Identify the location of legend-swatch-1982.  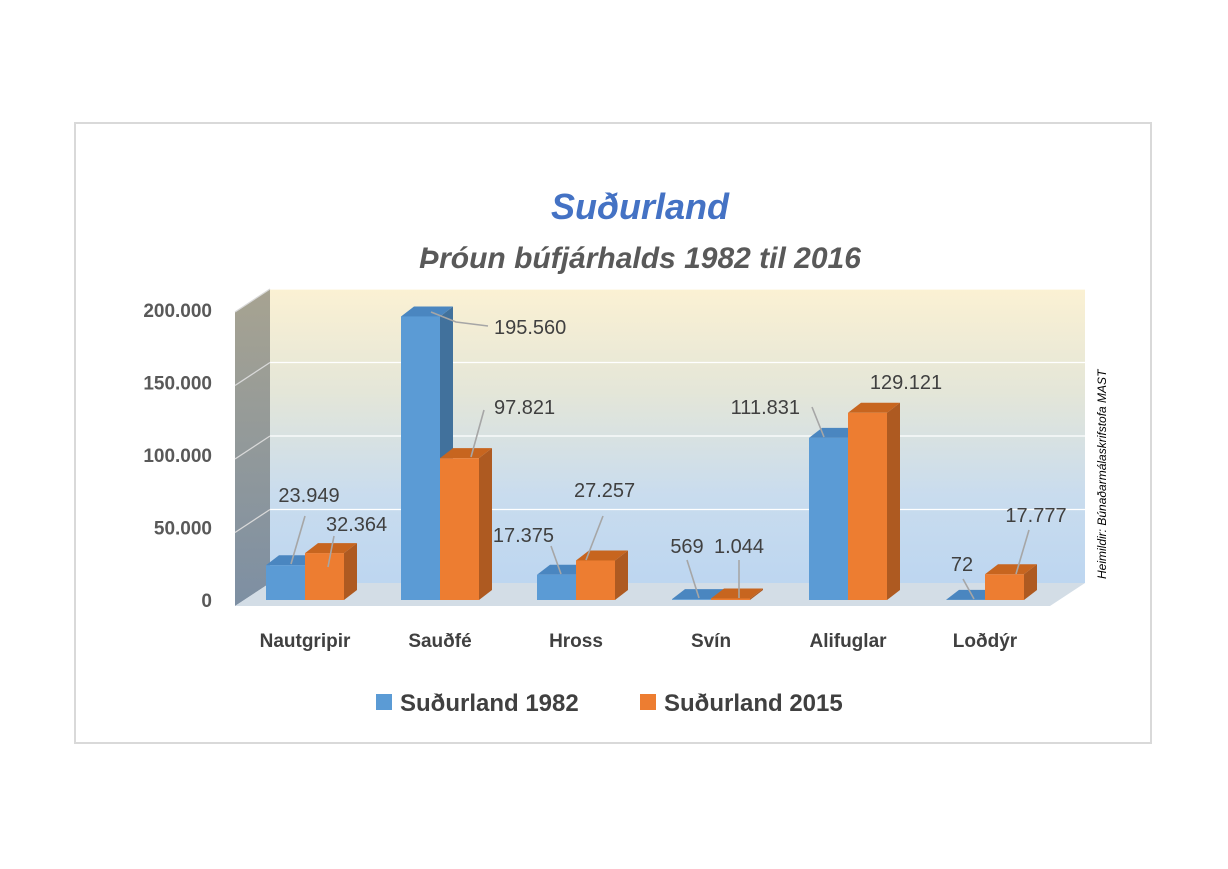
(384, 702).